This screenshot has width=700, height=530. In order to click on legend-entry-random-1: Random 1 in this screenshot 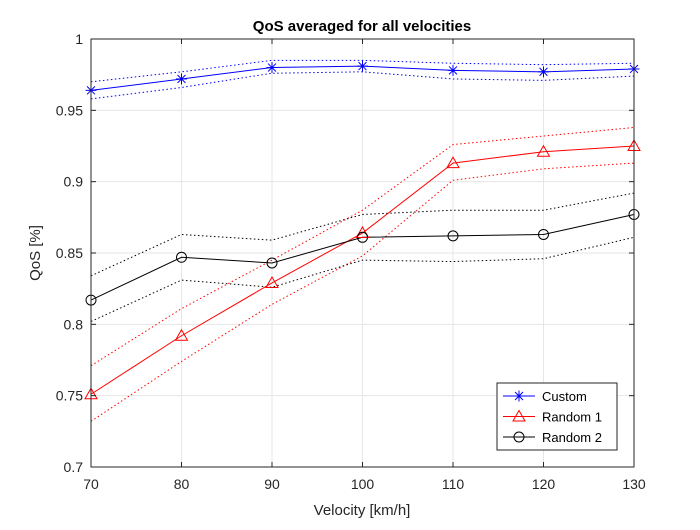, I will do `click(552, 417)`.